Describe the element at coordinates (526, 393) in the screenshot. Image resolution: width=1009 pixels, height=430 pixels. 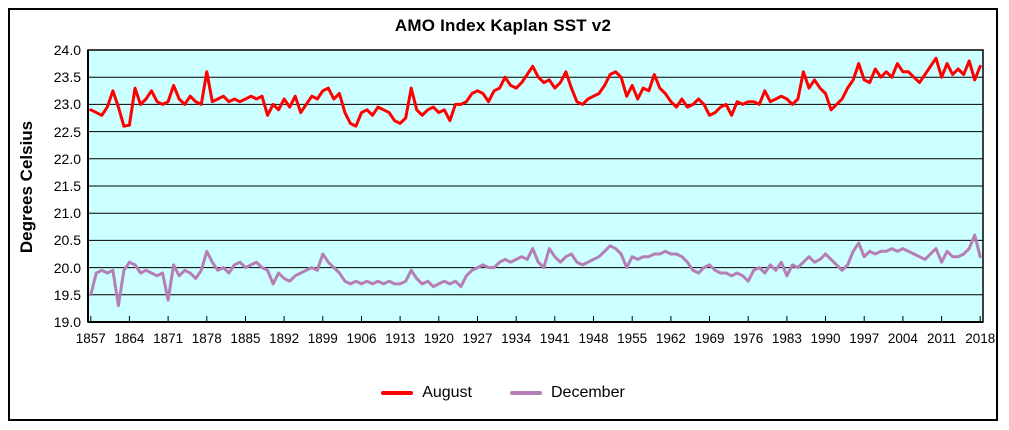
I see `december-line-swatch` at that location.